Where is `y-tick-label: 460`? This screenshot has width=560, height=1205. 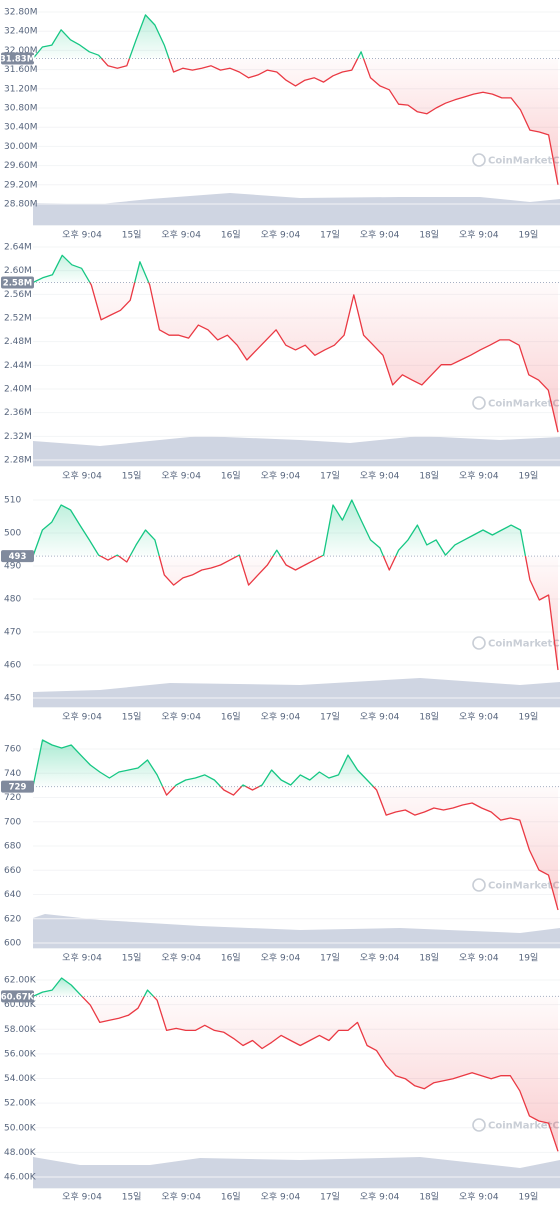
y-tick-label: 460 is located at coordinates (12, 666).